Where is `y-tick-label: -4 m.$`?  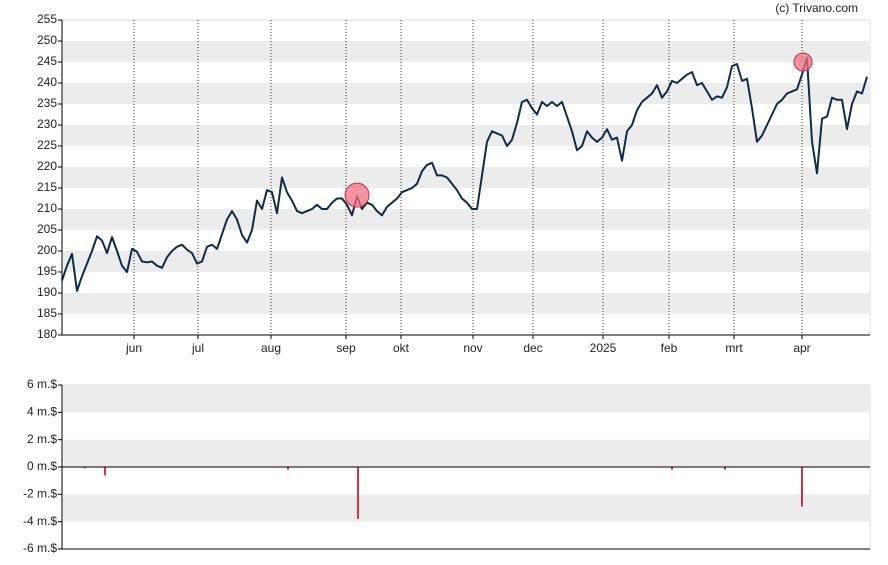
y-tick-label: -4 m.$ is located at coordinates (40, 521).